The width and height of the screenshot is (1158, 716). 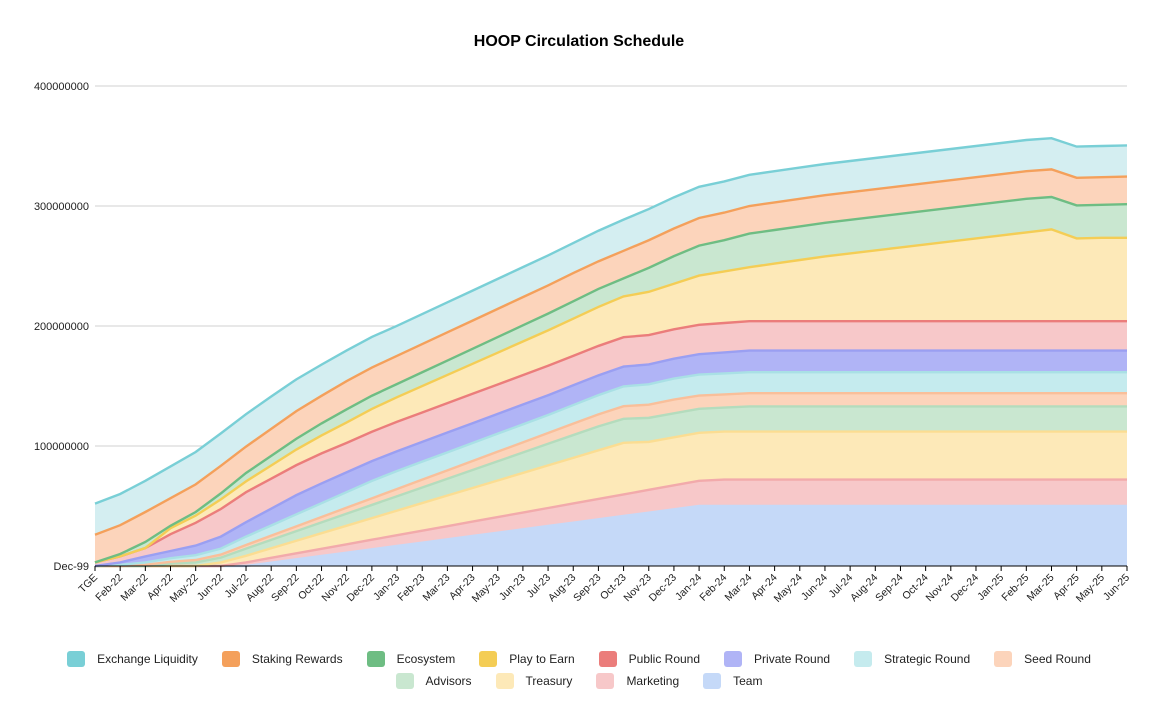 I want to click on x-tick-label: Sep-22, so click(x=285, y=588).